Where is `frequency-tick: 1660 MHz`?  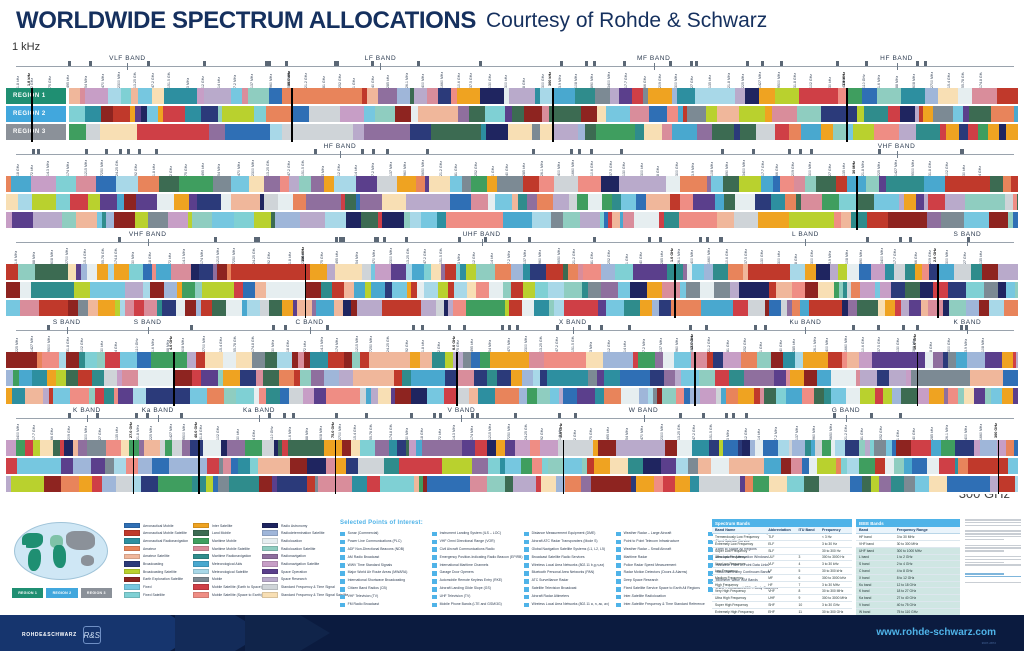
frequency-tick: 1660 MHz is located at coordinates (573, 168).